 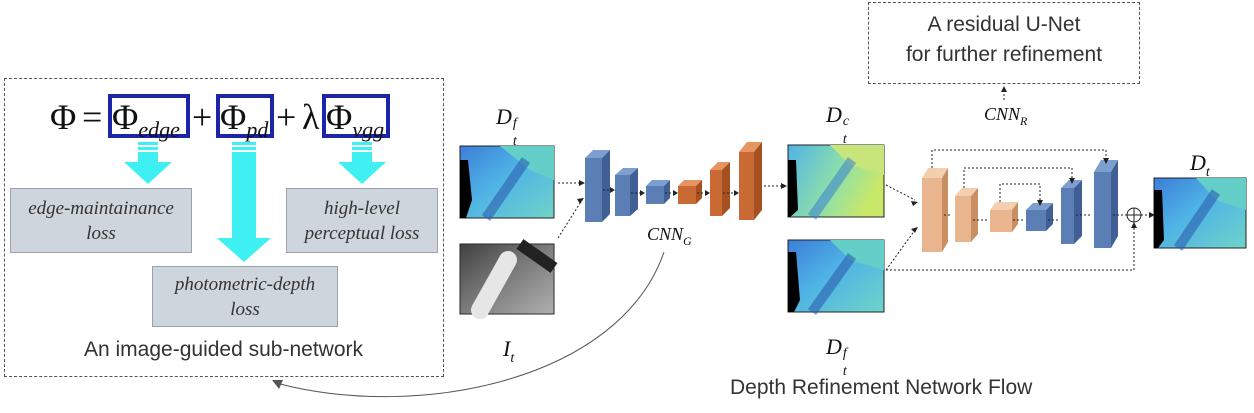 I want to click on photometric-loss-box: photometric-depth loss, so click(x=245, y=296).